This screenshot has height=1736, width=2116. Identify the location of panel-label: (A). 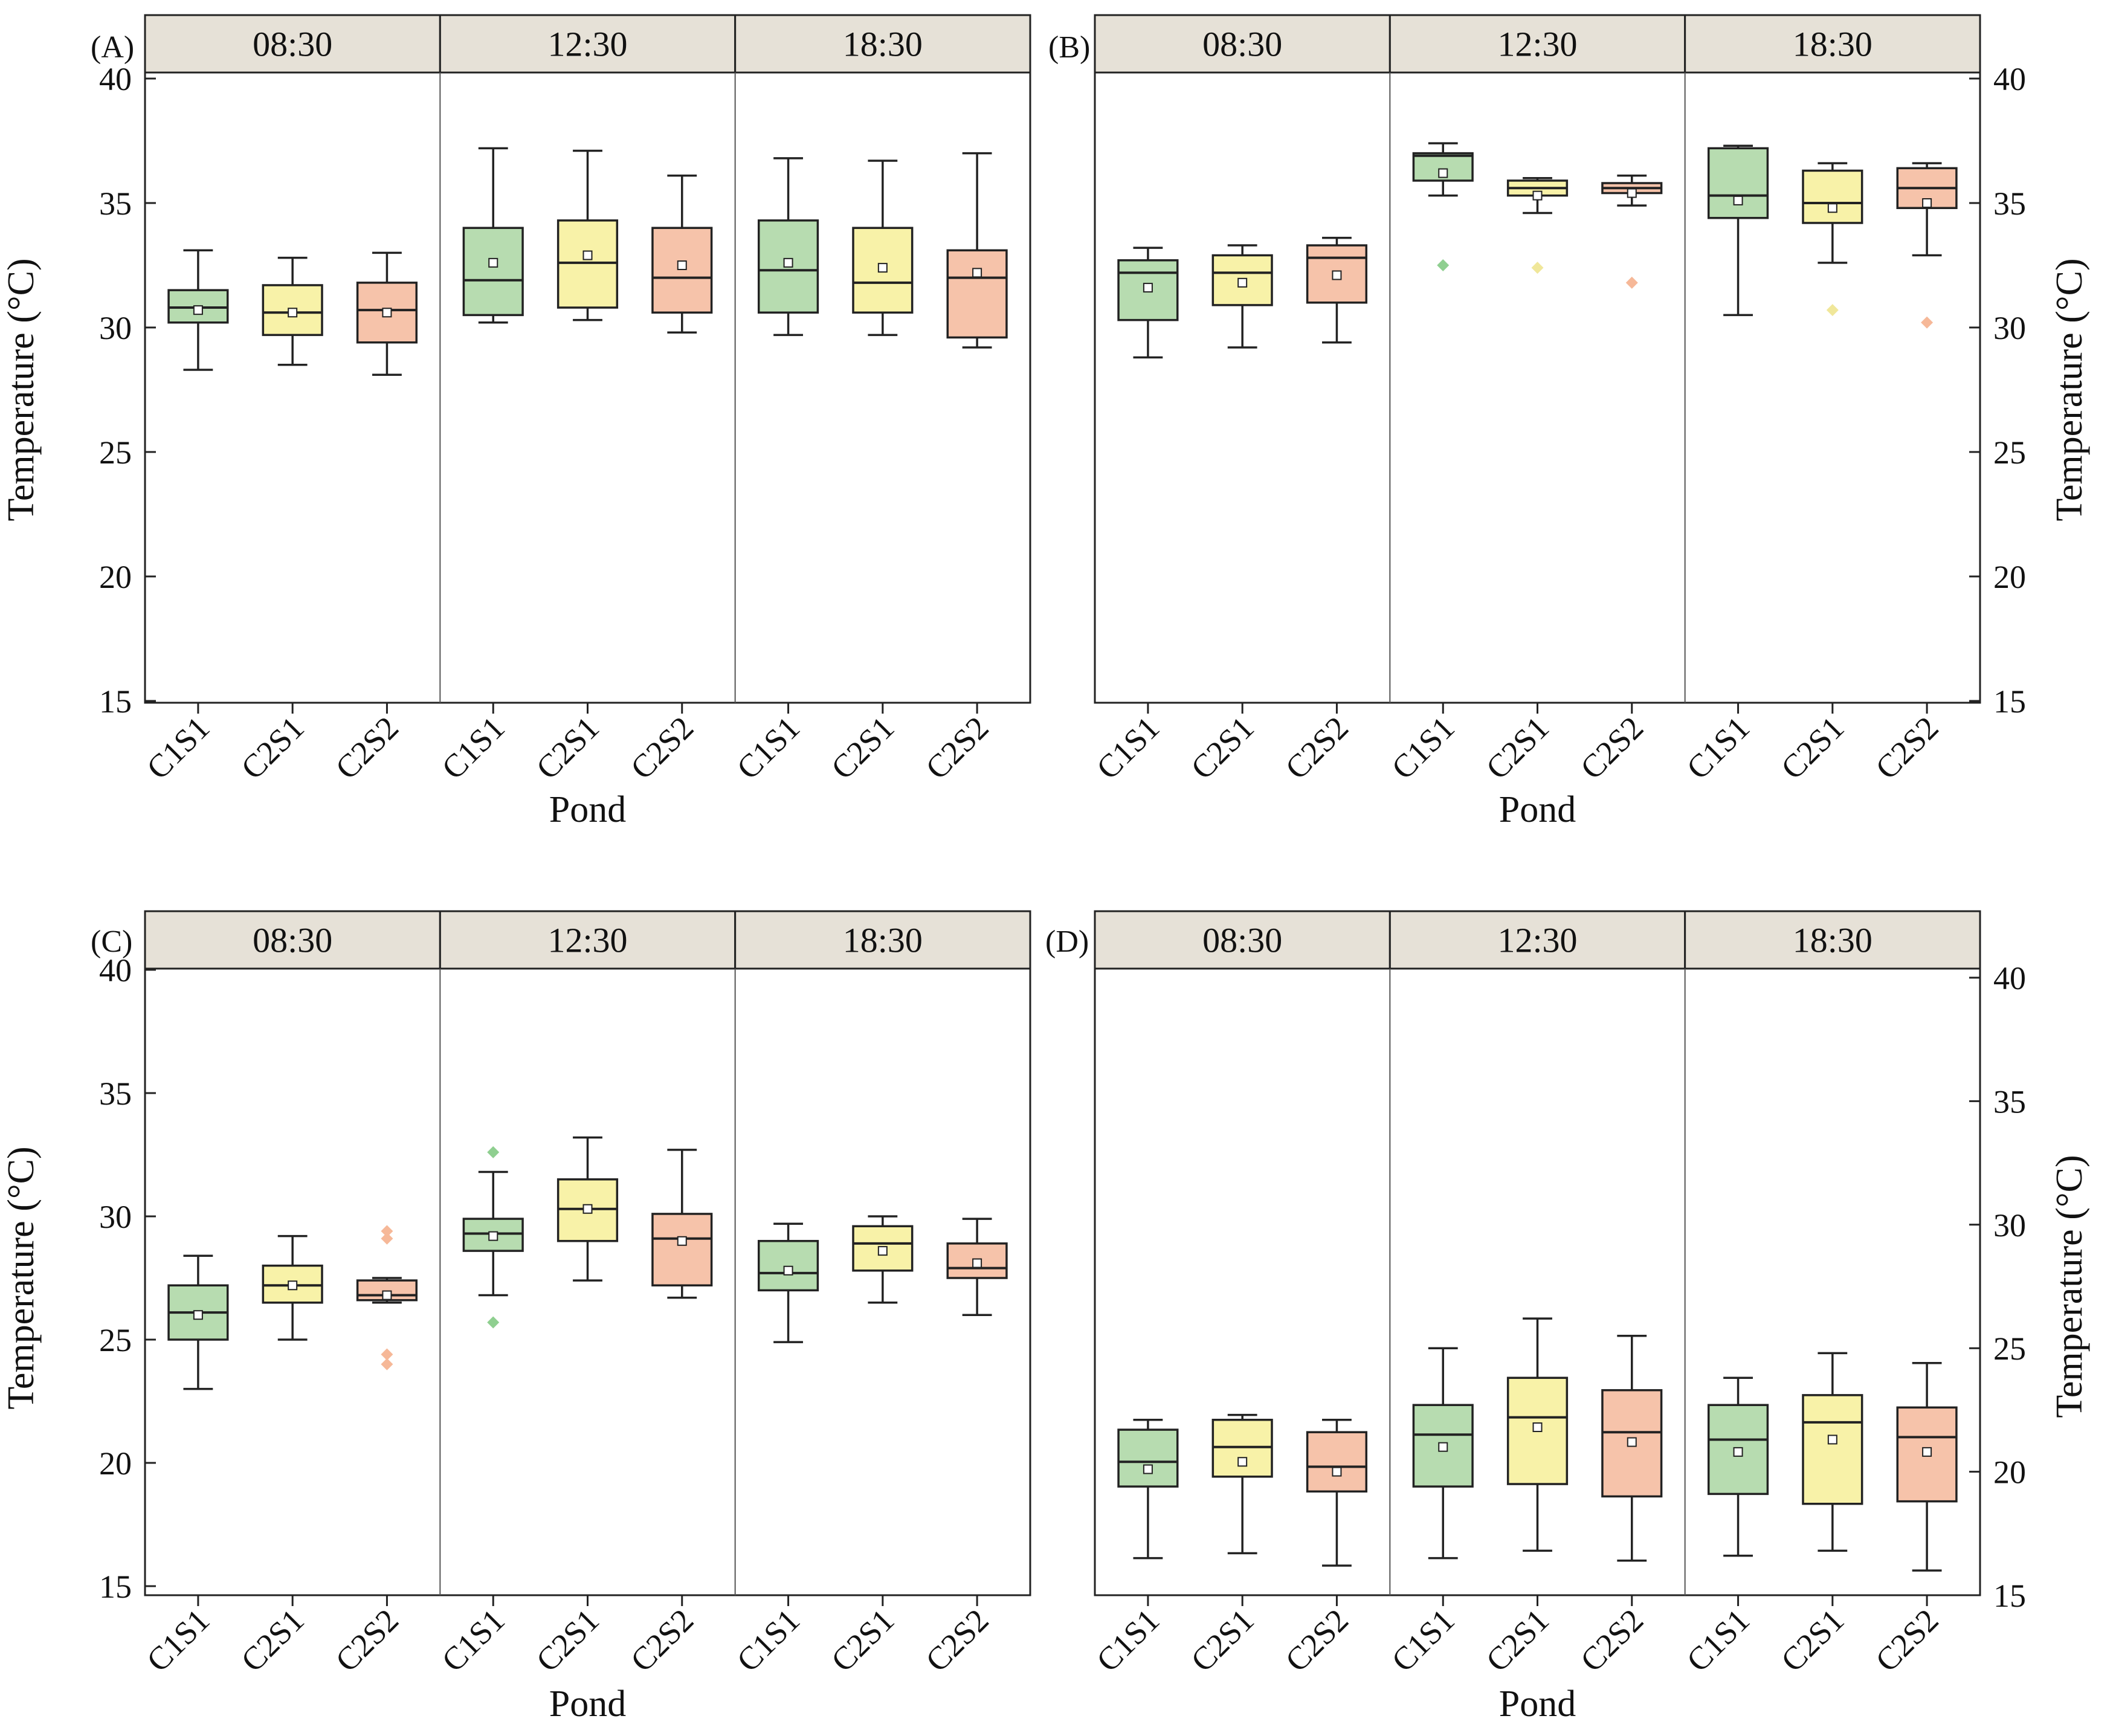
(112, 47).